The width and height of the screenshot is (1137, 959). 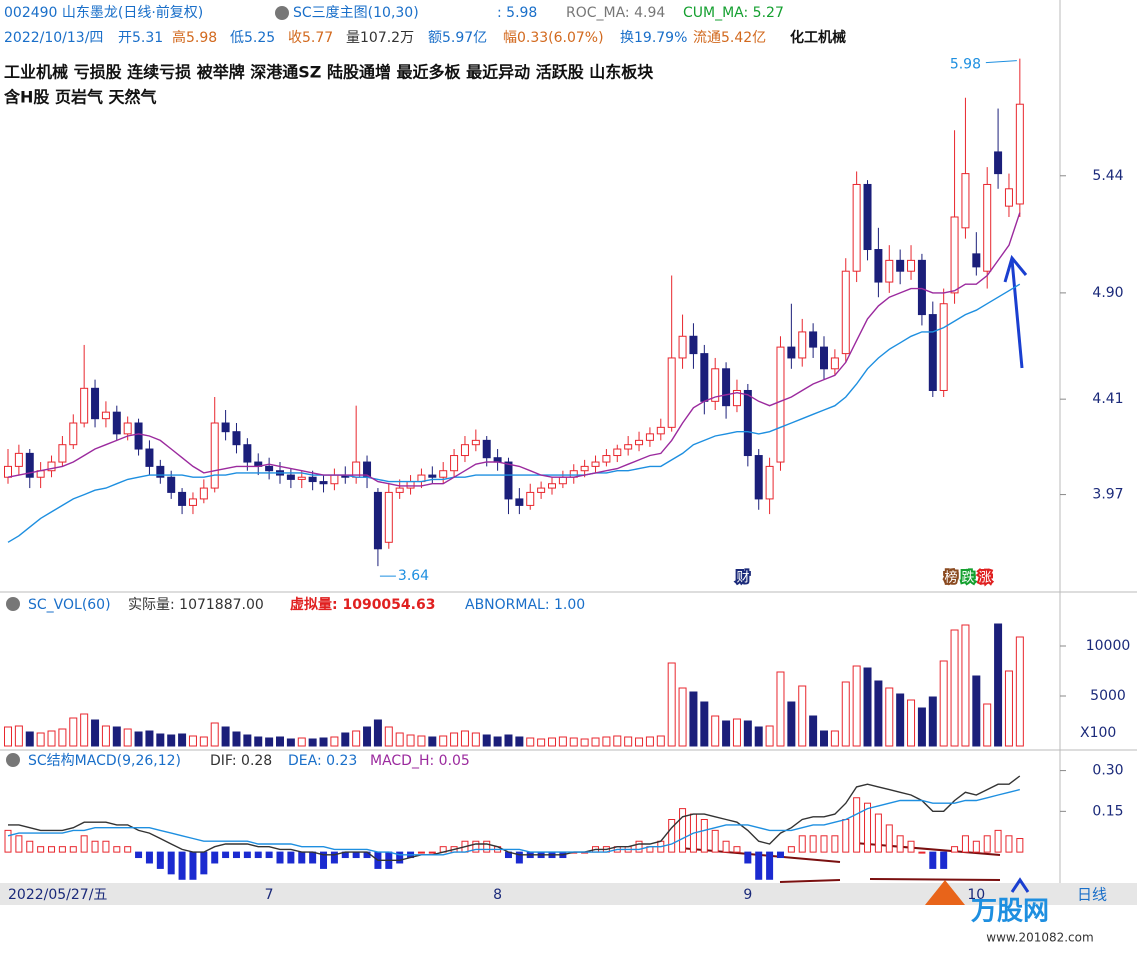 What do you see at coordinates (742, 578) in the screenshot?
I see `marker: 财` at bounding box center [742, 578].